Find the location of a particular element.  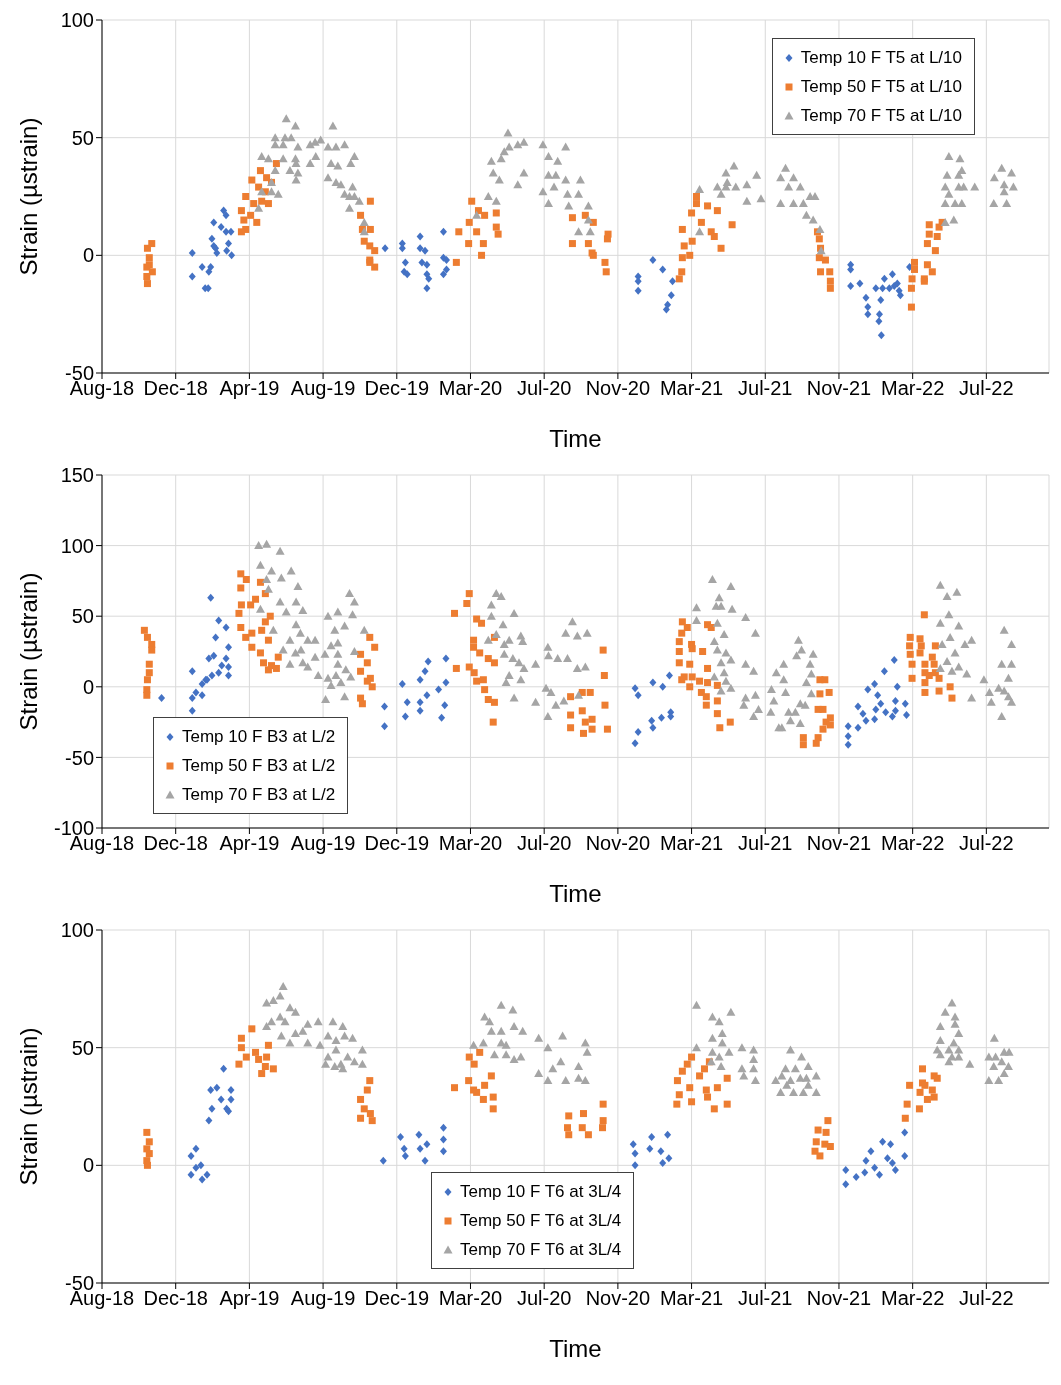

y-tick-label: 150 is located at coordinates (77, 475).